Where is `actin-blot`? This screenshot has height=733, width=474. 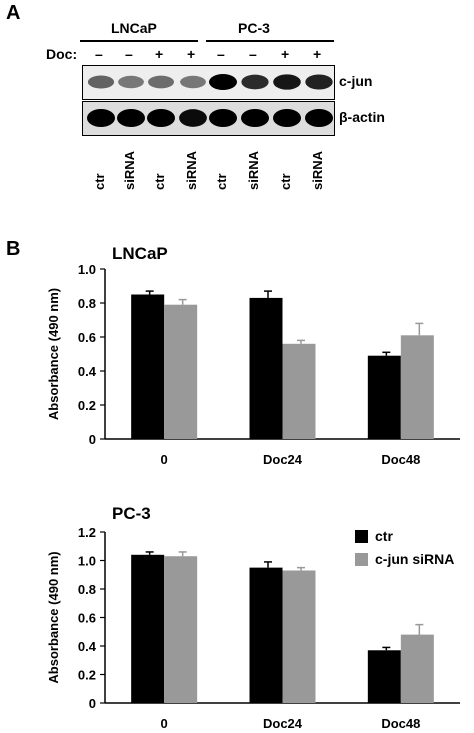
actin-blot is located at coordinates (208, 118).